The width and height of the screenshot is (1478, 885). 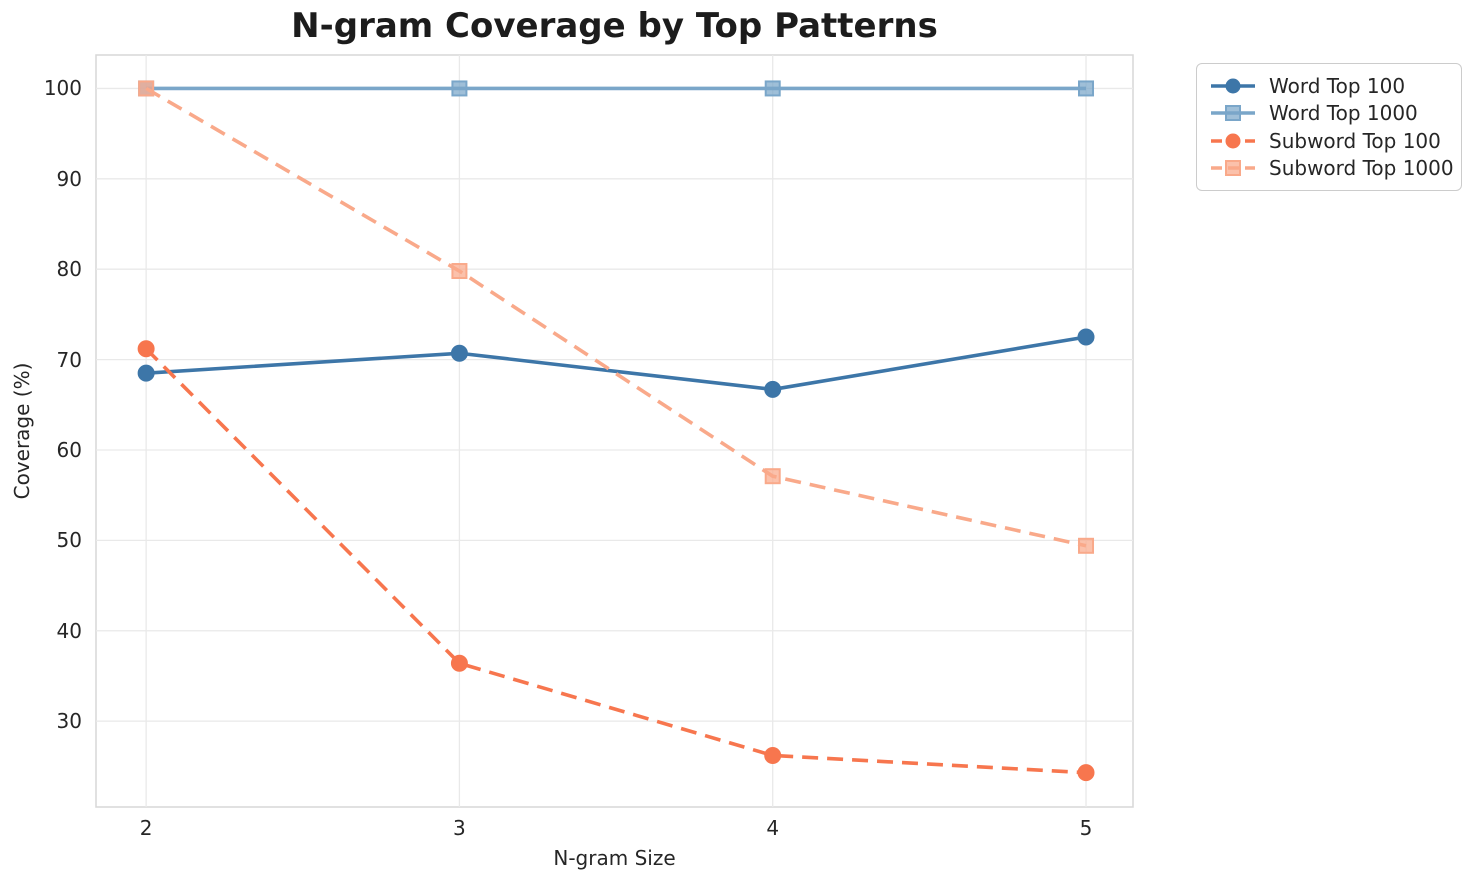 What do you see at coordinates (1355, 140) in the screenshot?
I see `legend-label: Subword Top 100` at bounding box center [1355, 140].